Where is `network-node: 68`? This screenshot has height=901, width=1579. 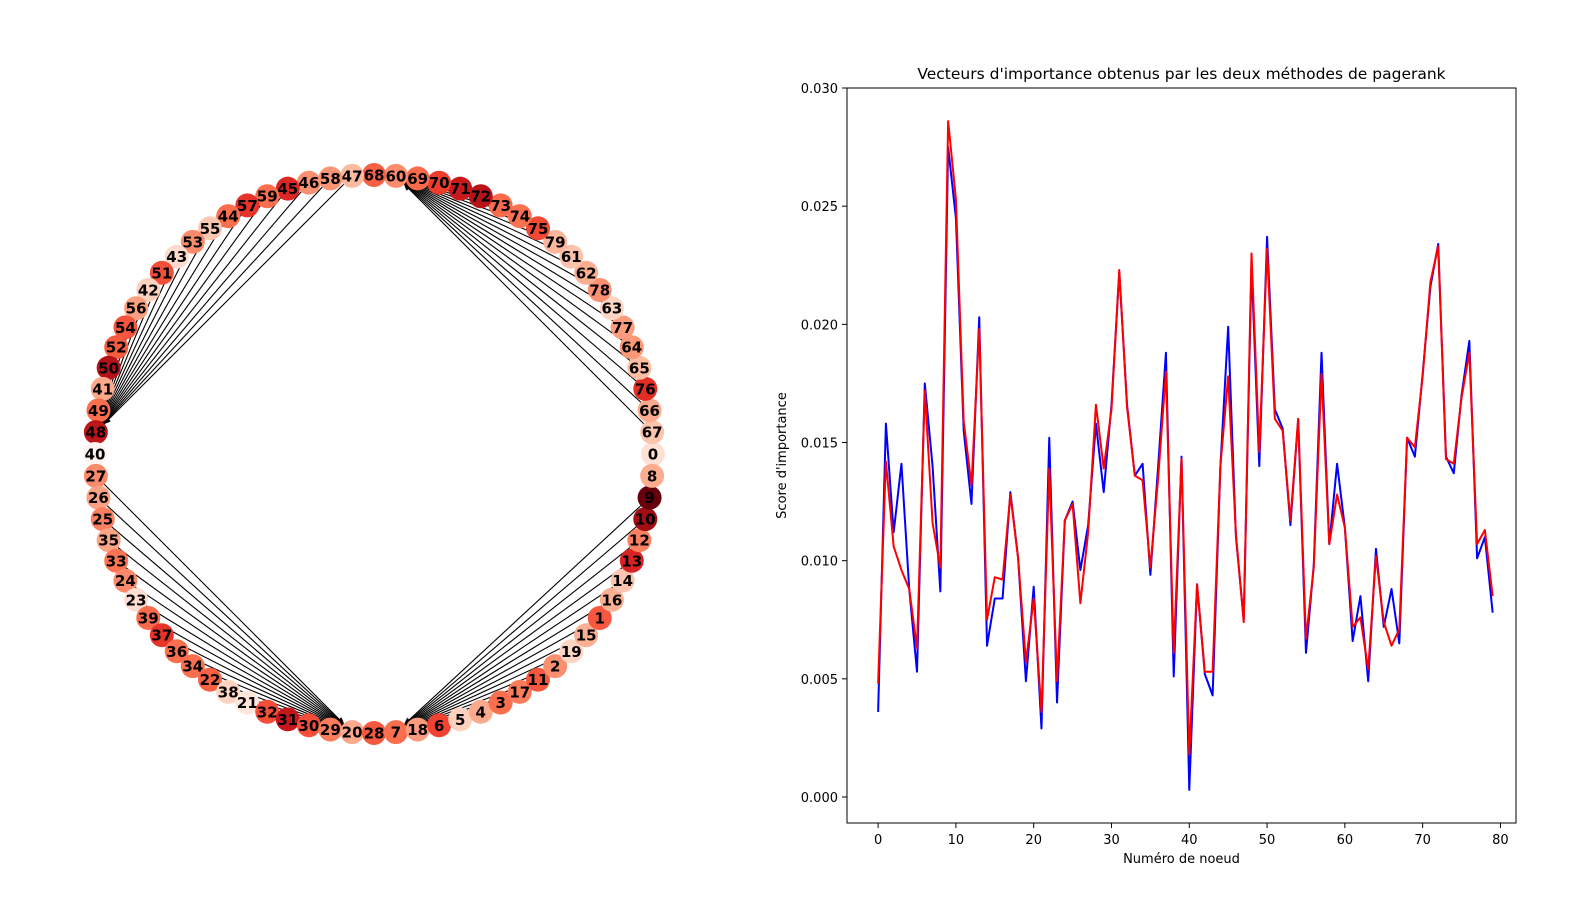 network-node: 68 is located at coordinates (374, 175).